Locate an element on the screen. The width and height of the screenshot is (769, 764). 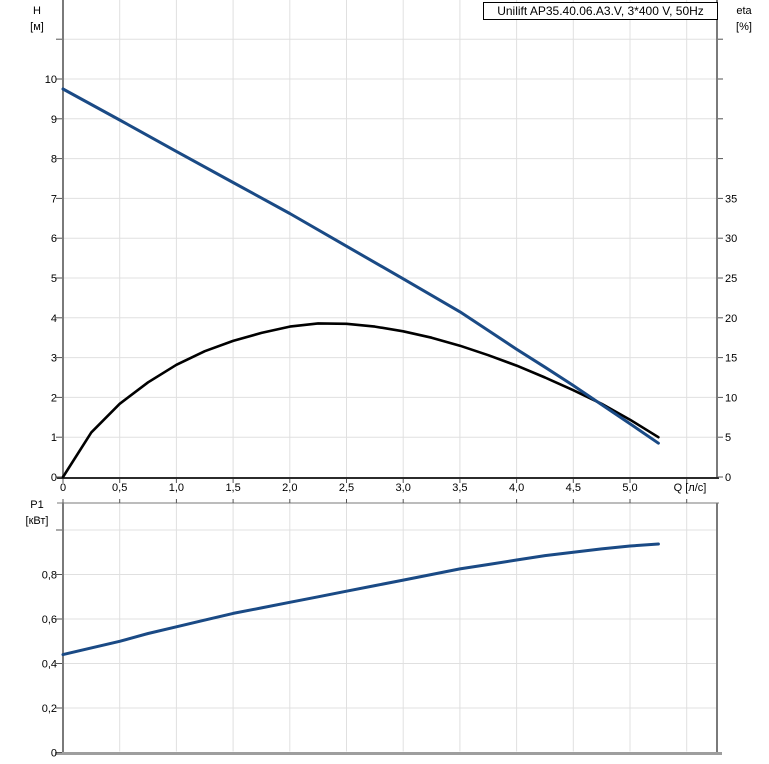
head-tick-label: 8 is located at coordinates (54, 160).